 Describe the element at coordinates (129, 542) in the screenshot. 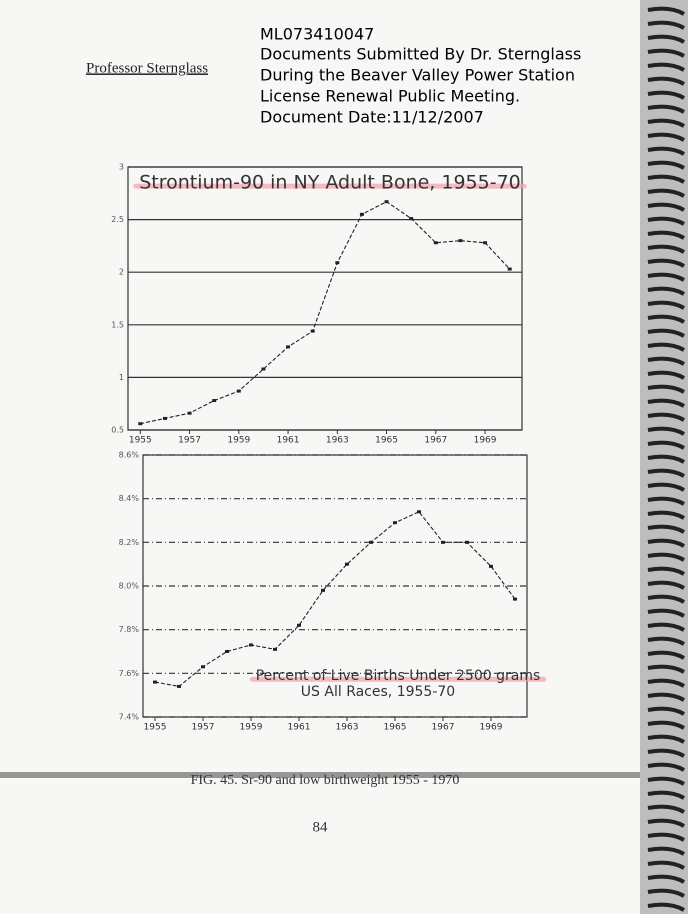

I see `y-tick-label: 8.2%` at that location.